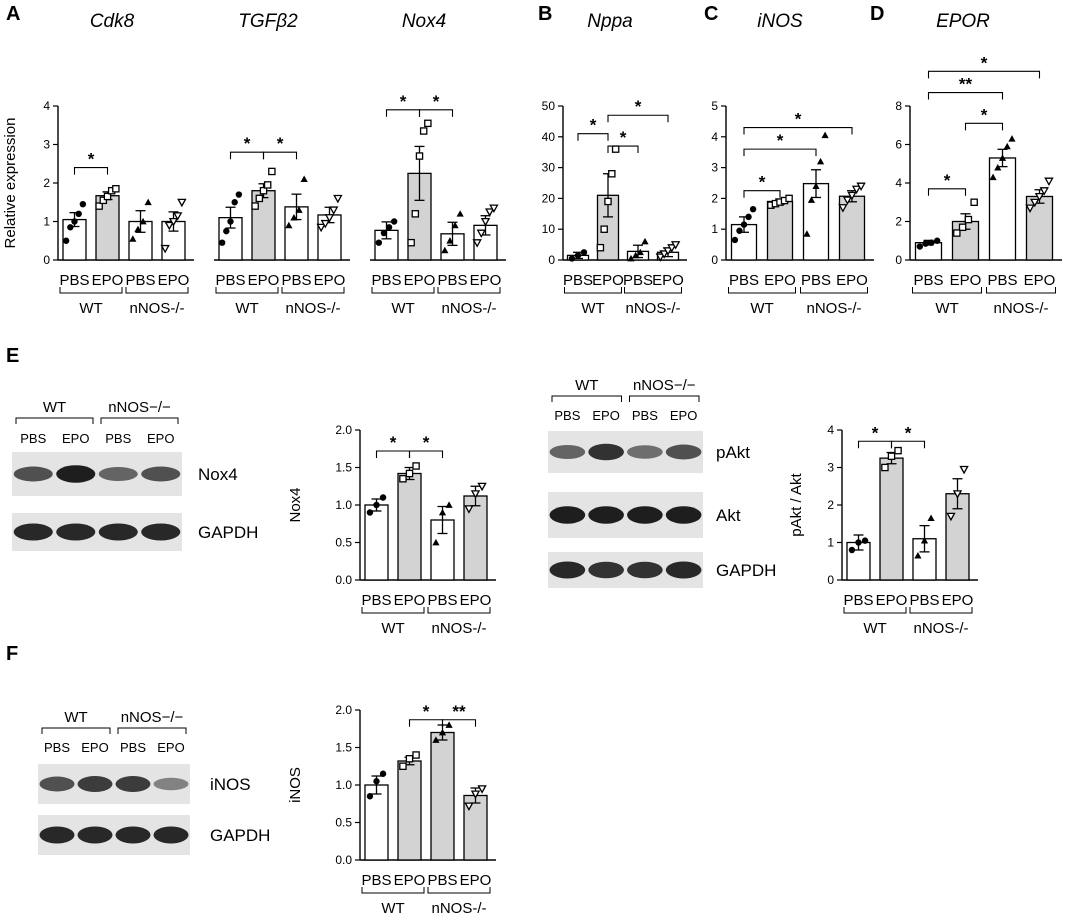 This screenshot has width=1065, height=922. Describe the element at coordinates (545, 14) in the screenshot. I see `panel-letter-b: B` at that location.